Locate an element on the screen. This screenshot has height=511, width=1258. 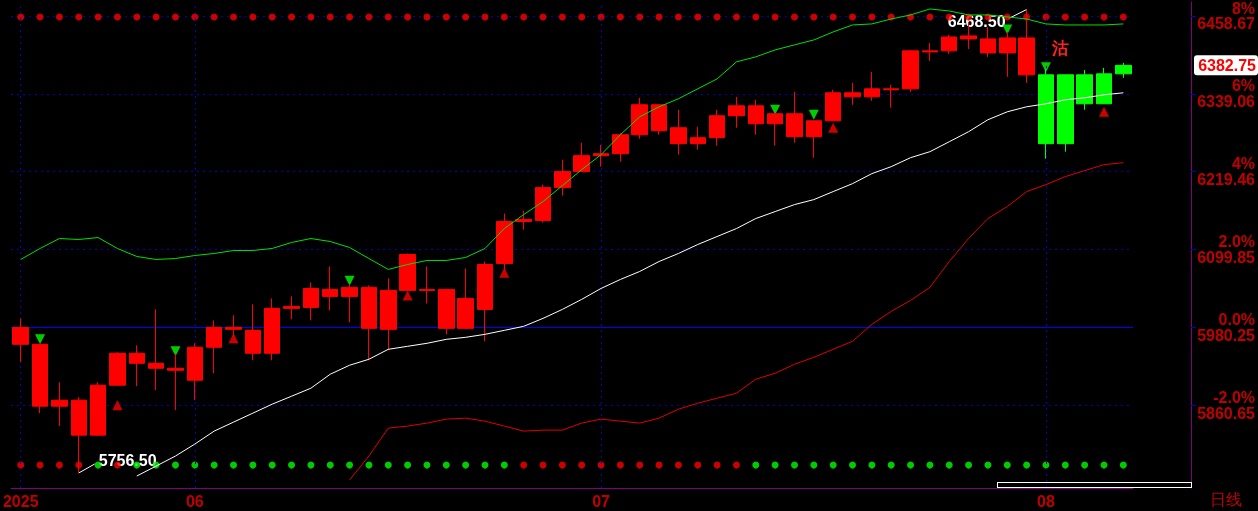
y-tick-label: 6458.67 is located at coordinates (1226, 24).